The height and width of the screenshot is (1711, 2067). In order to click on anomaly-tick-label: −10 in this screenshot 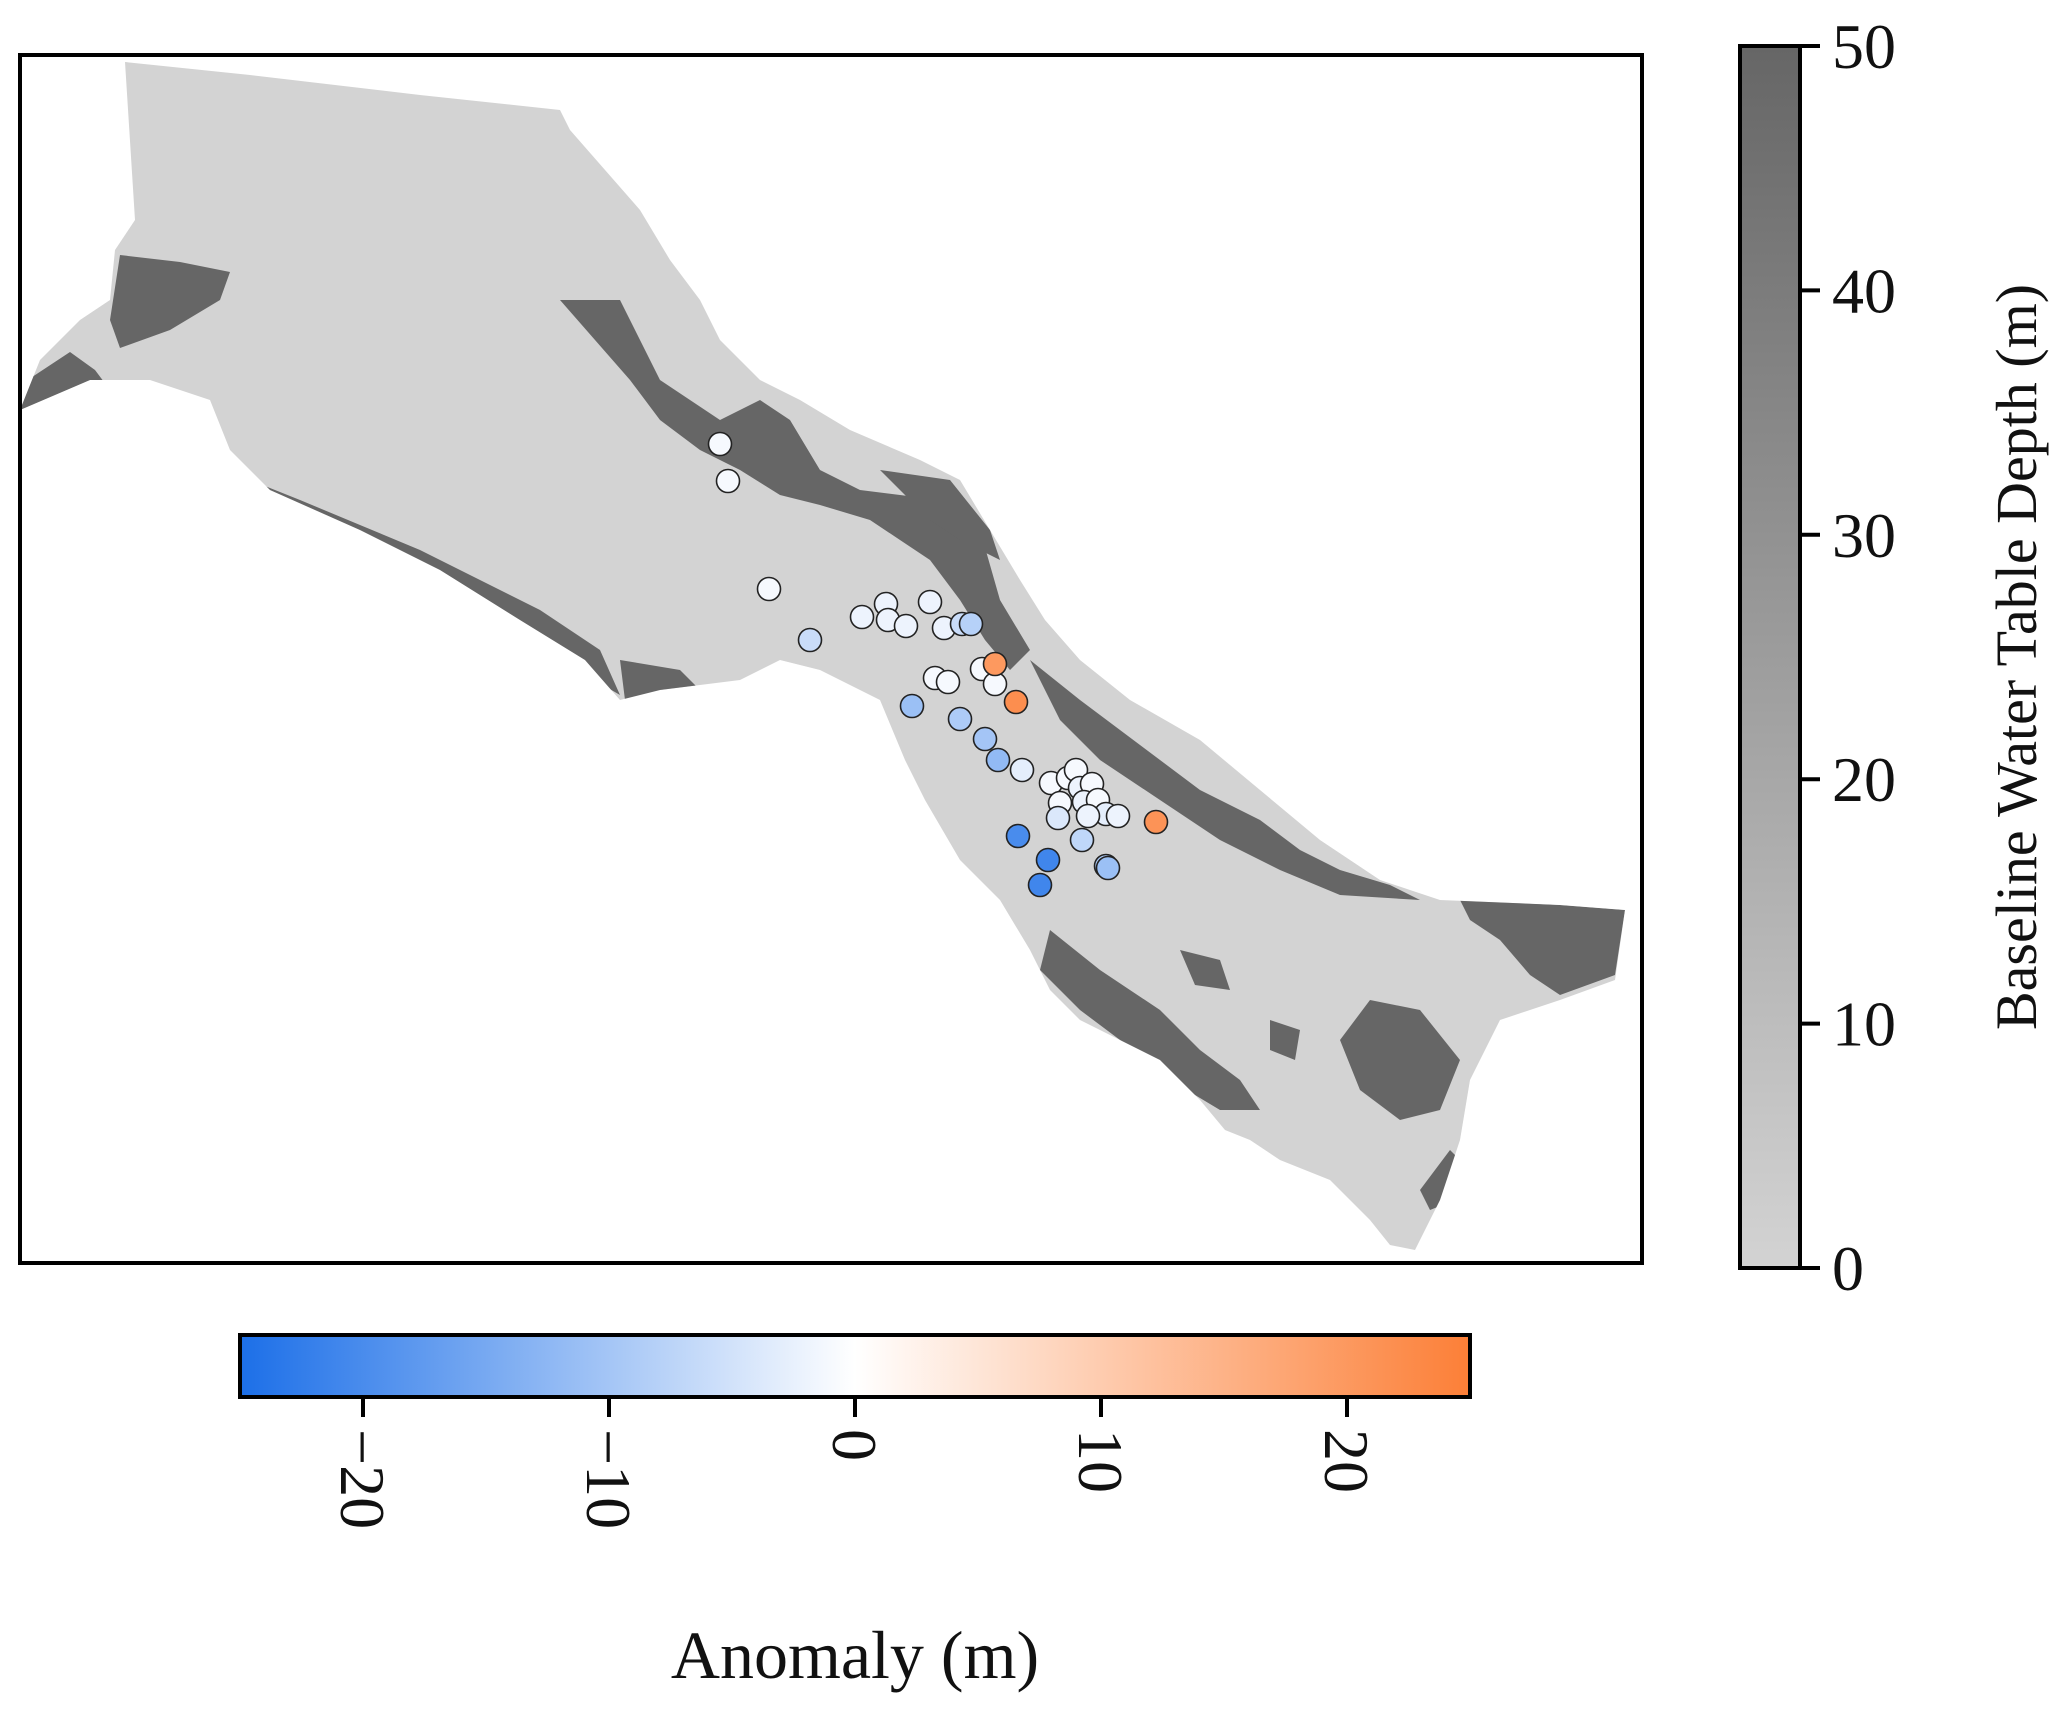, I will do `click(608, 1479)`.